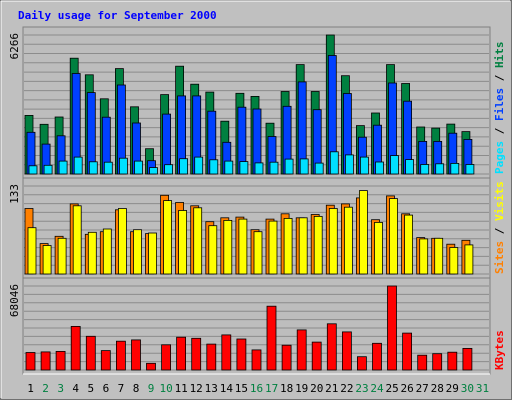 The width and height of the screenshot is (512, 400). What do you see at coordinates (452, 388) in the screenshot?
I see `day-label-29: 29` at bounding box center [452, 388].